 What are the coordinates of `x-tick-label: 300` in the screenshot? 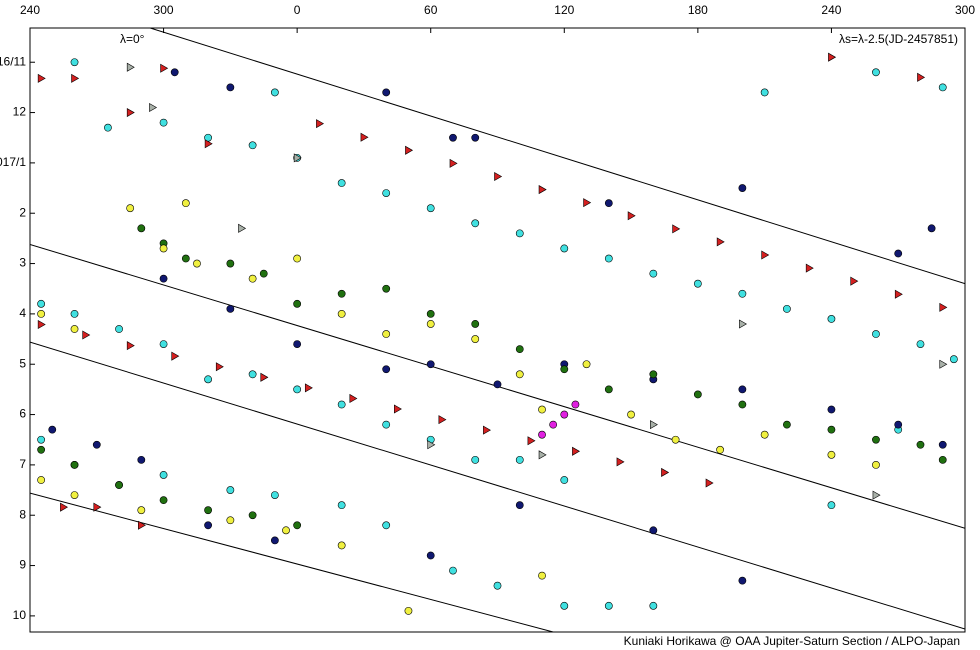 It's located at (965, 10).